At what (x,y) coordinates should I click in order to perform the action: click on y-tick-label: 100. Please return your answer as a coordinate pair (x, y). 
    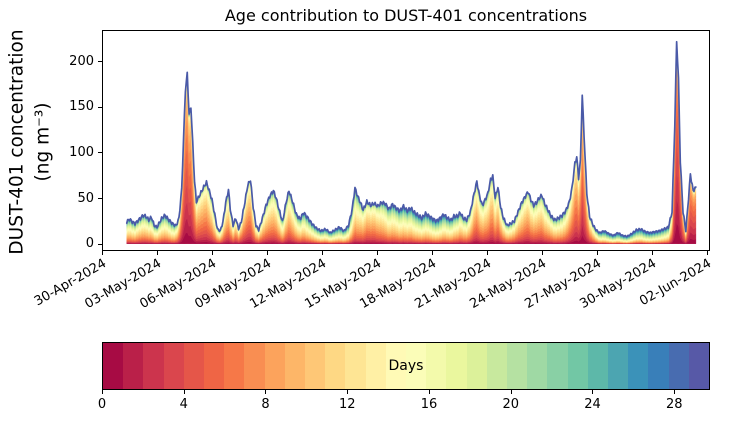
    Looking at the image, I should click on (81, 152).